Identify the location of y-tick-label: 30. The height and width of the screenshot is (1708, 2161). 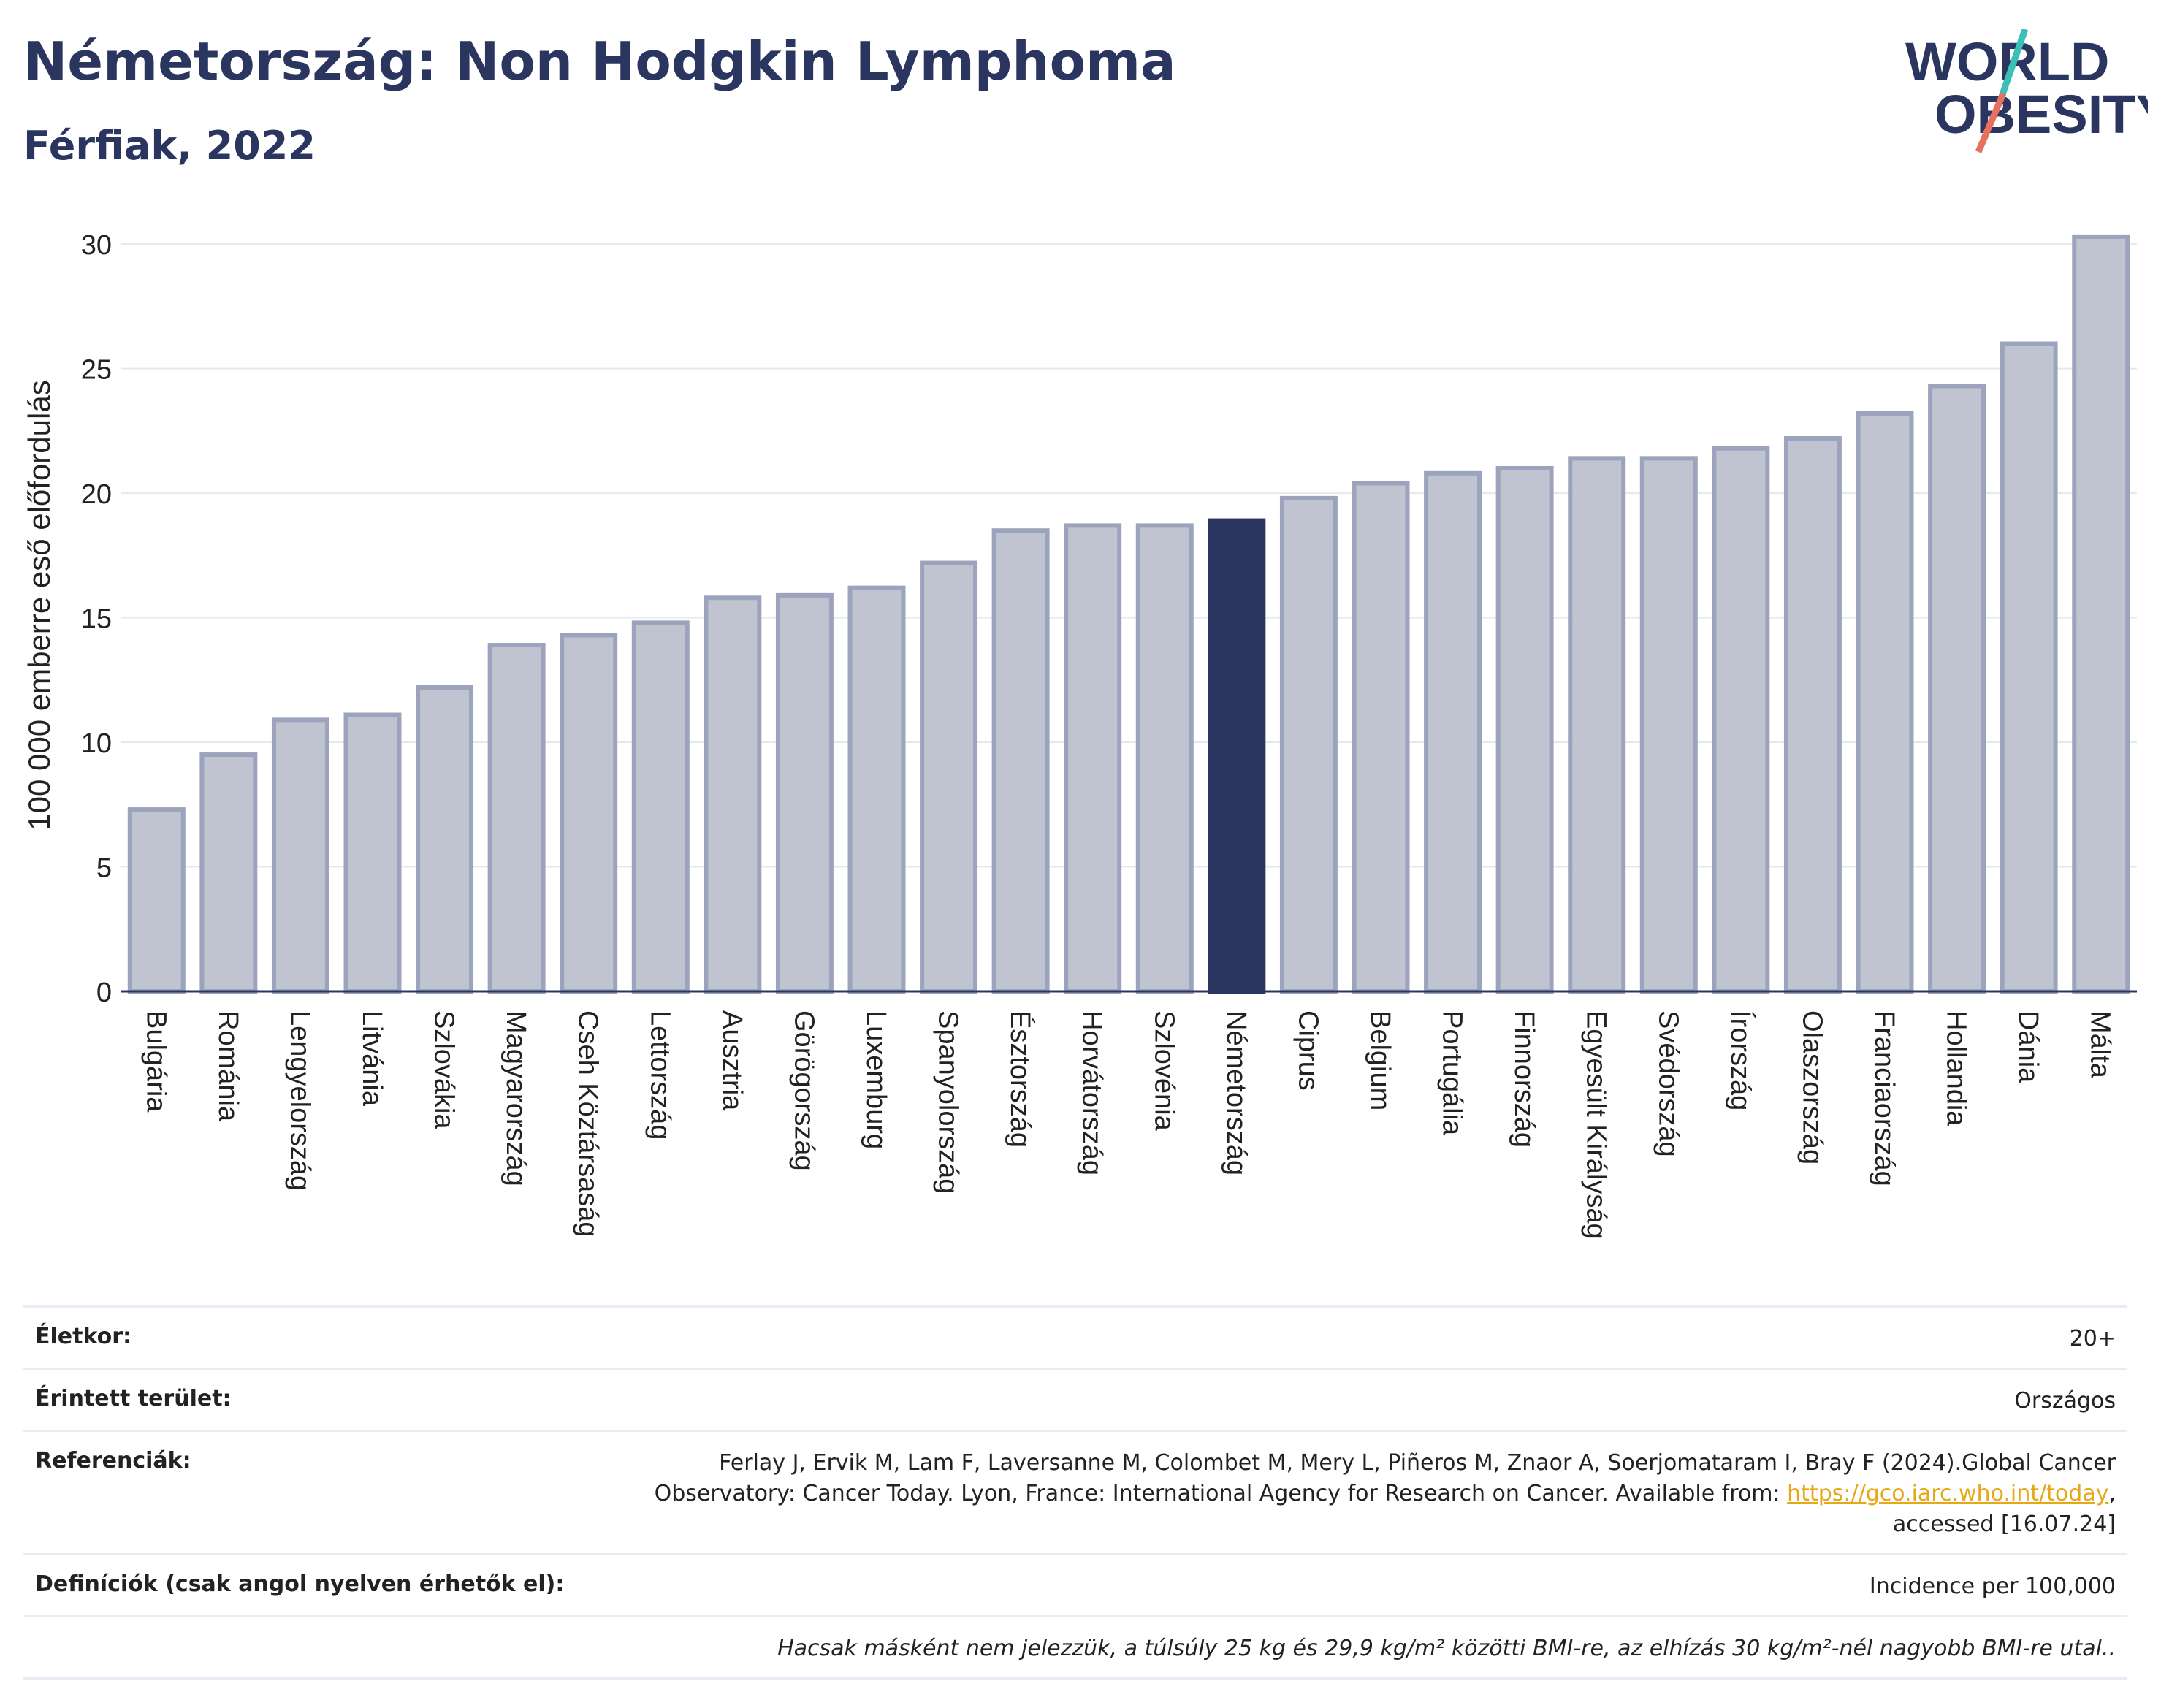
(96, 245).